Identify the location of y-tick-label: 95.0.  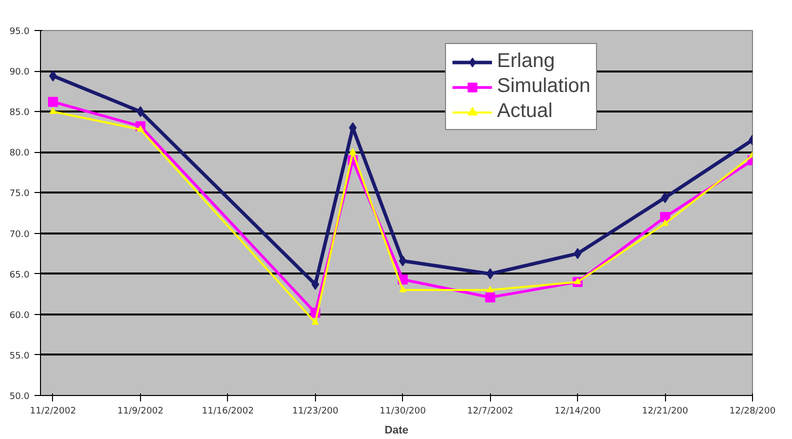
(19, 32).